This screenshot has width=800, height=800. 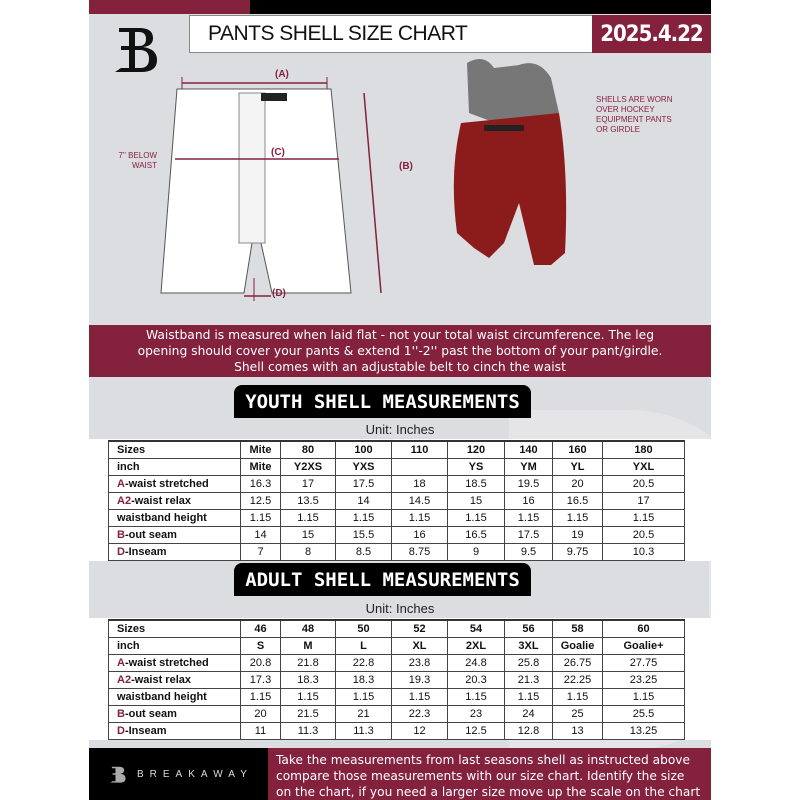 What do you see at coordinates (528, 500) in the screenshot?
I see `table-cell: 16` at bounding box center [528, 500].